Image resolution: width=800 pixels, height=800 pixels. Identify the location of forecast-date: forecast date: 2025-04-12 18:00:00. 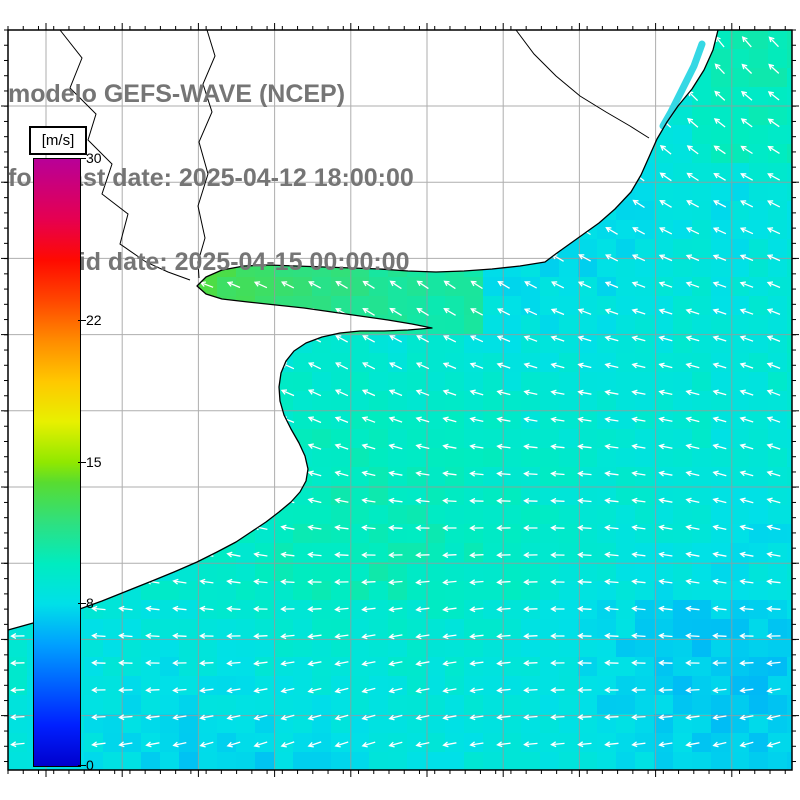
(211, 178).